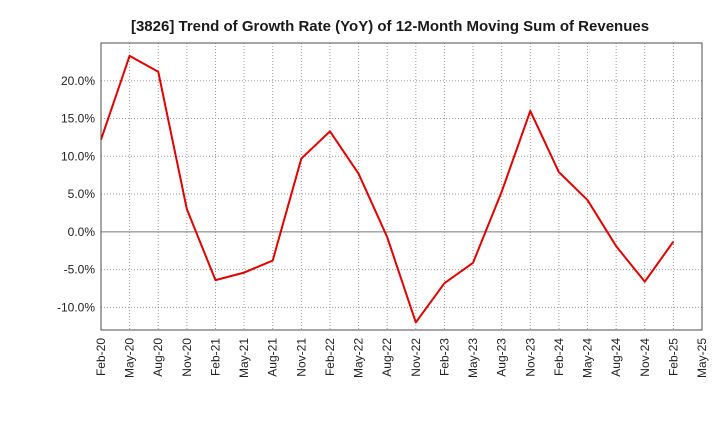  I want to click on x-tick-label: Nov-22, so click(416, 357).